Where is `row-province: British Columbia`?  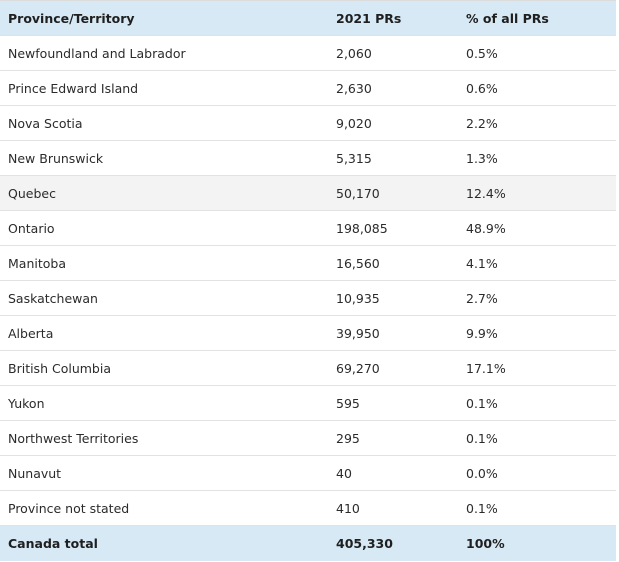
row-province: British Columbia is located at coordinates (59, 368).